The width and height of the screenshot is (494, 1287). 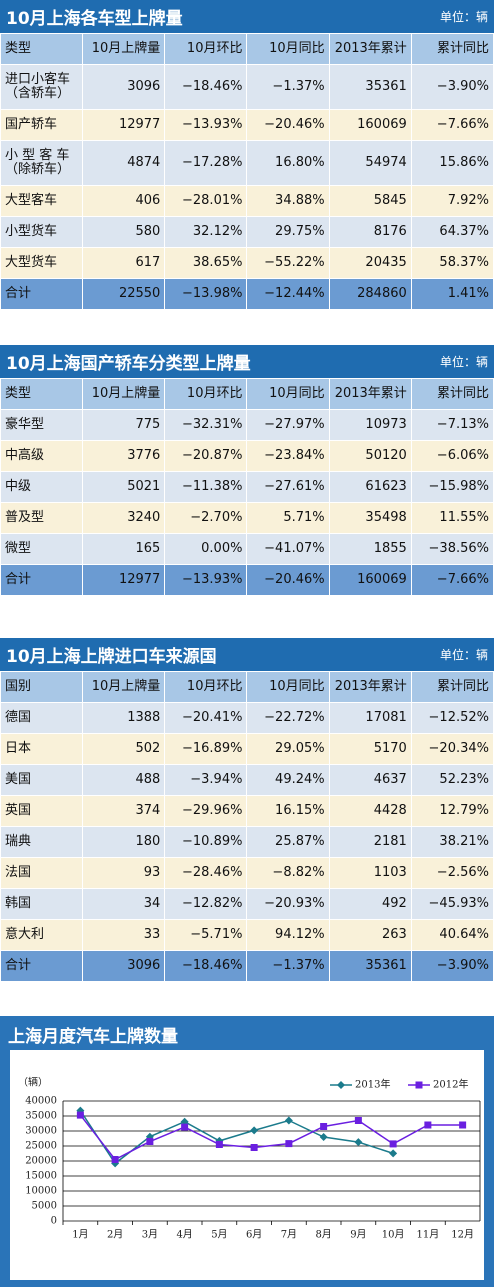 What do you see at coordinates (41, 1146) in the screenshot?
I see `y-tick-label: 25000` at bounding box center [41, 1146].